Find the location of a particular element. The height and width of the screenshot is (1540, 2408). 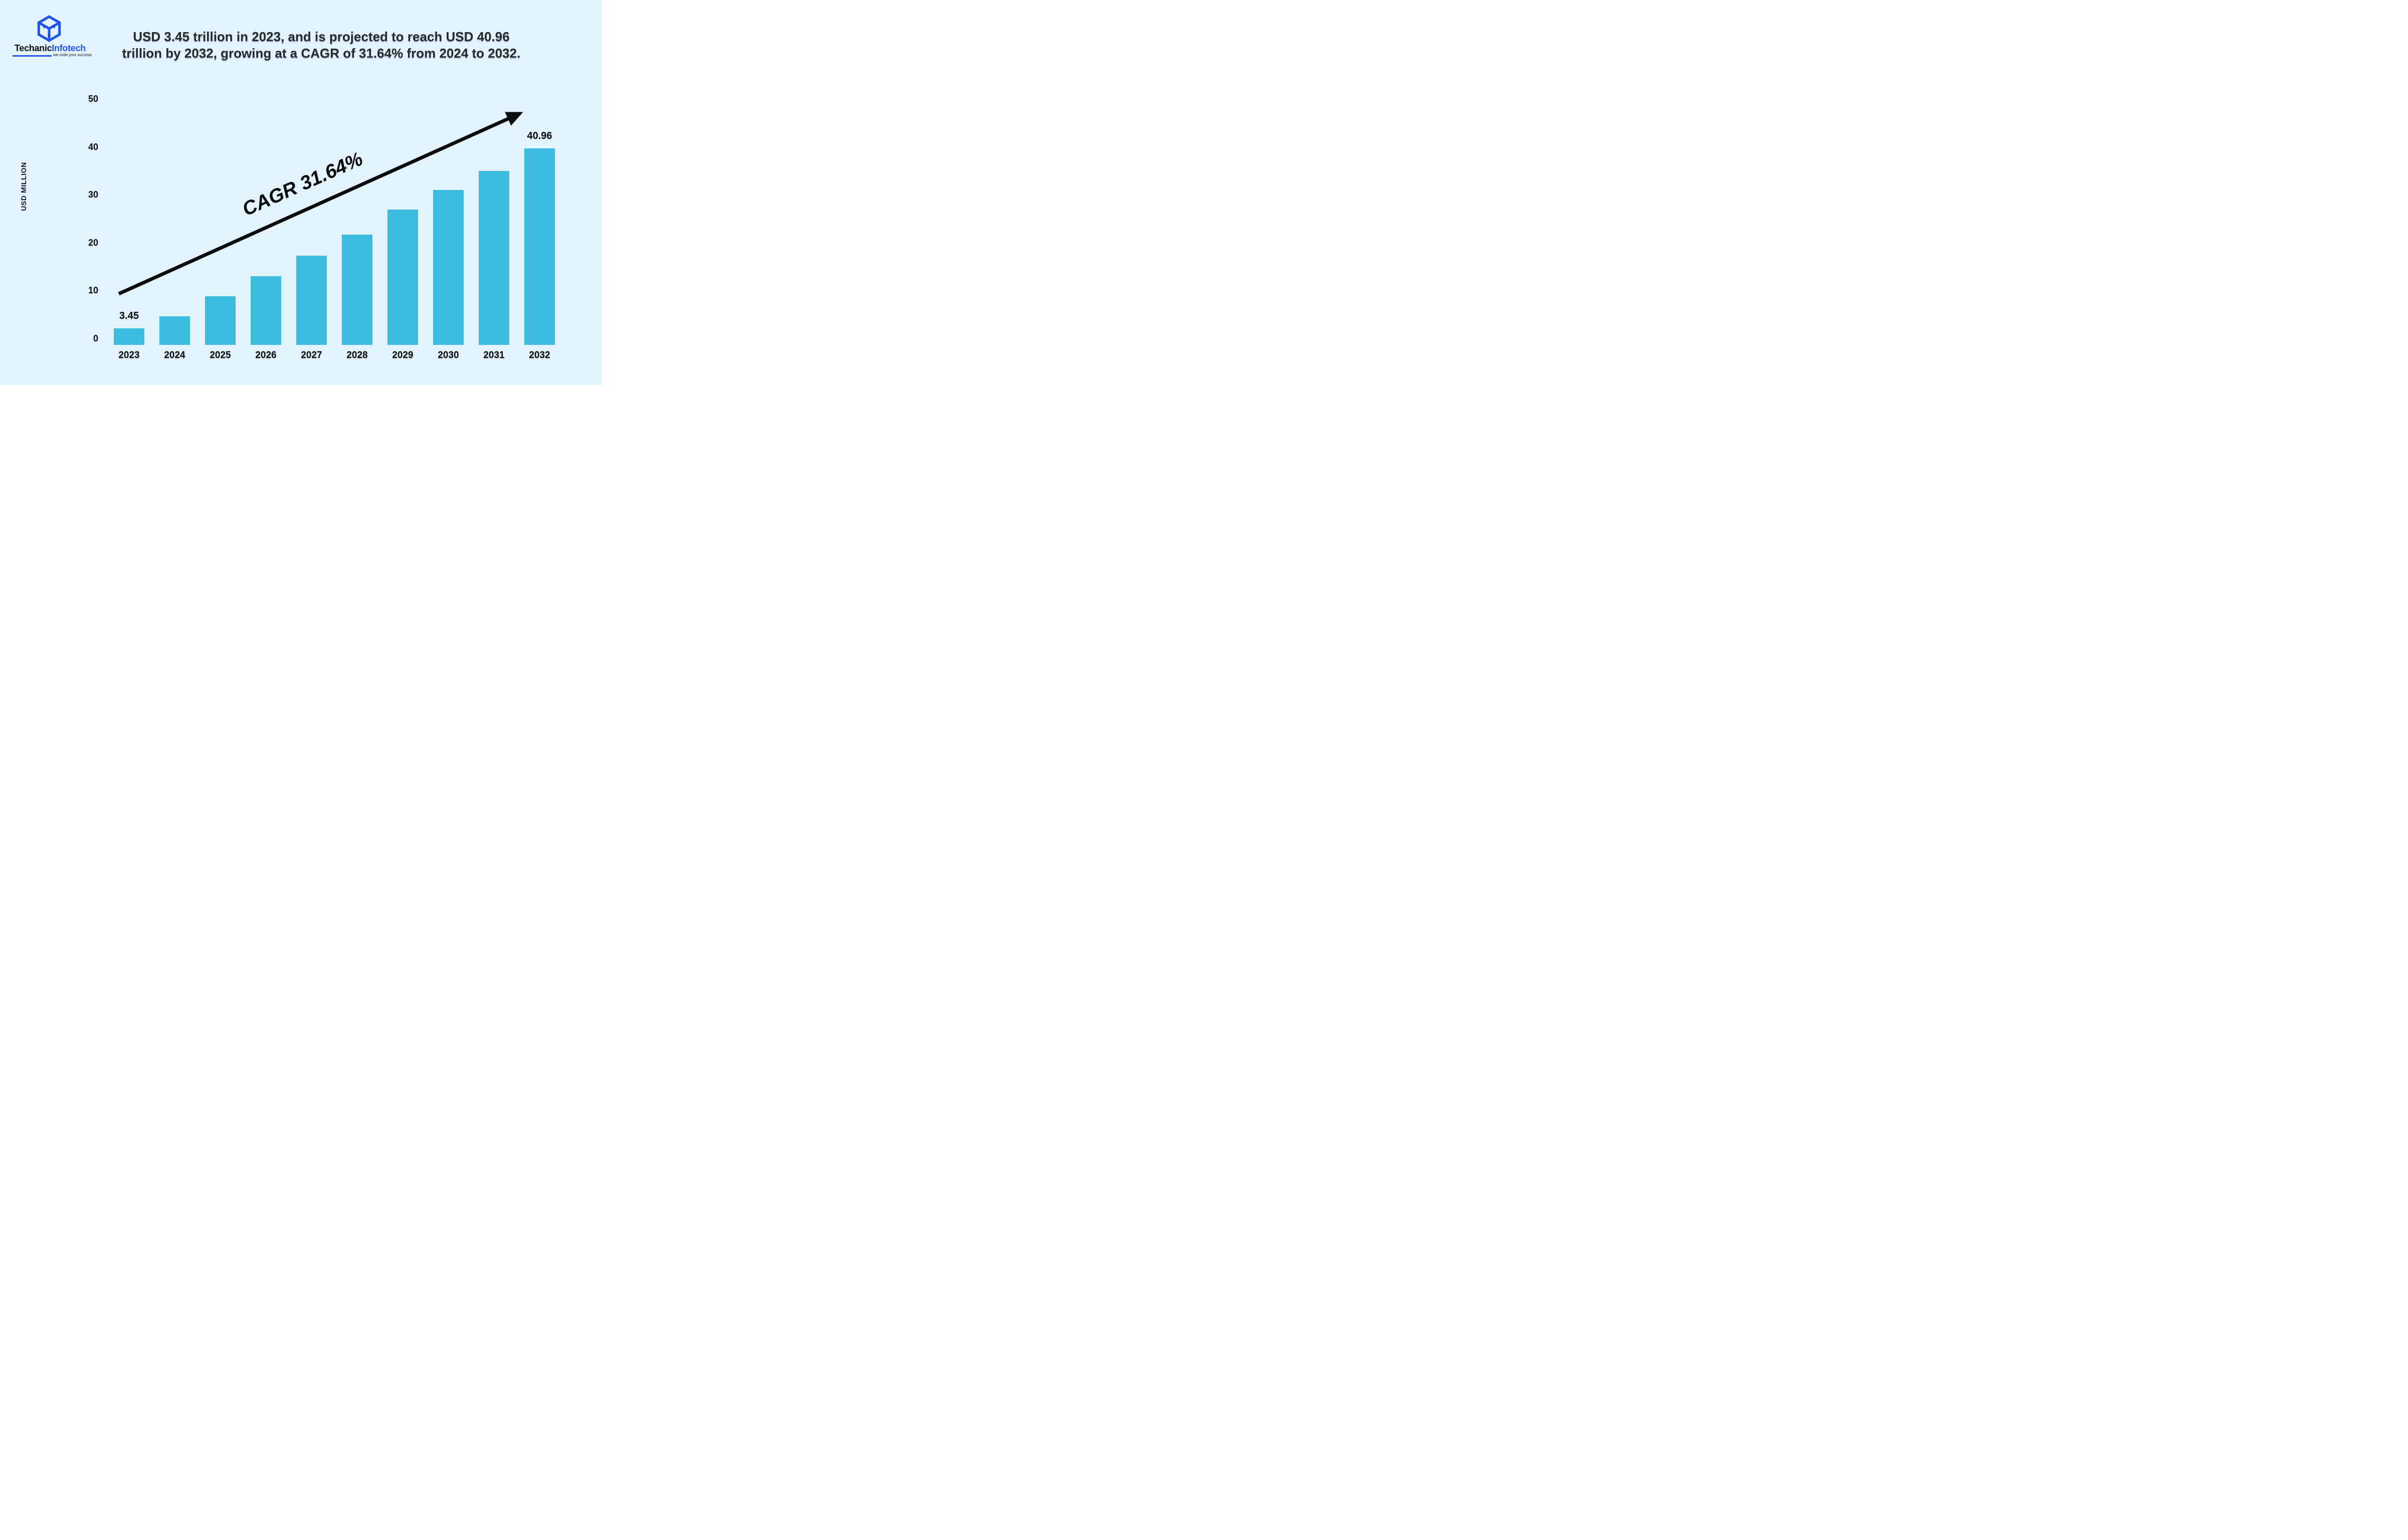

bar-slot-2032: 40.96 2032 is located at coordinates (540, 200).